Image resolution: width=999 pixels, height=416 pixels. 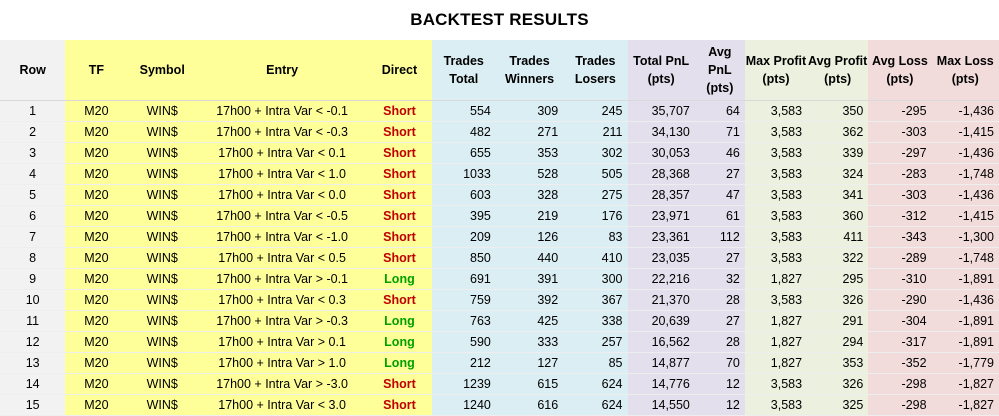 I want to click on cell-avg-pnl-pts: 12, so click(x=719, y=384).